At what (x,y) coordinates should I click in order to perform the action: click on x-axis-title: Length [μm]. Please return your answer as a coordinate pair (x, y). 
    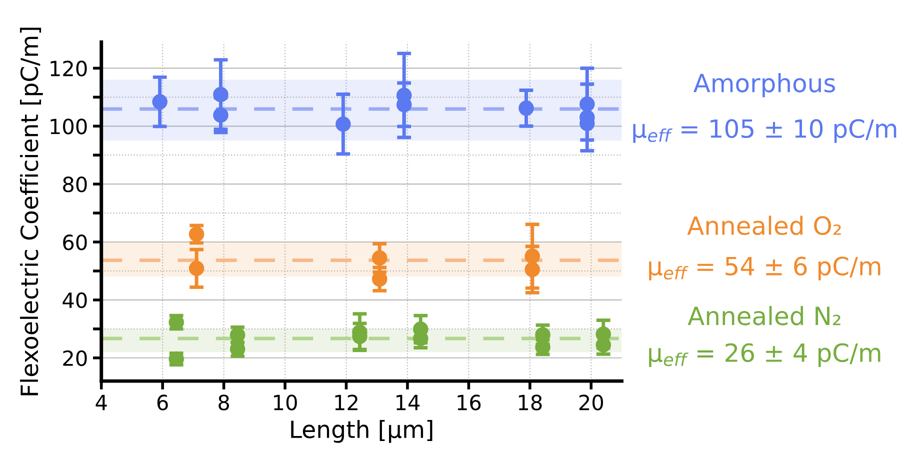
    Looking at the image, I should click on (361, 431).